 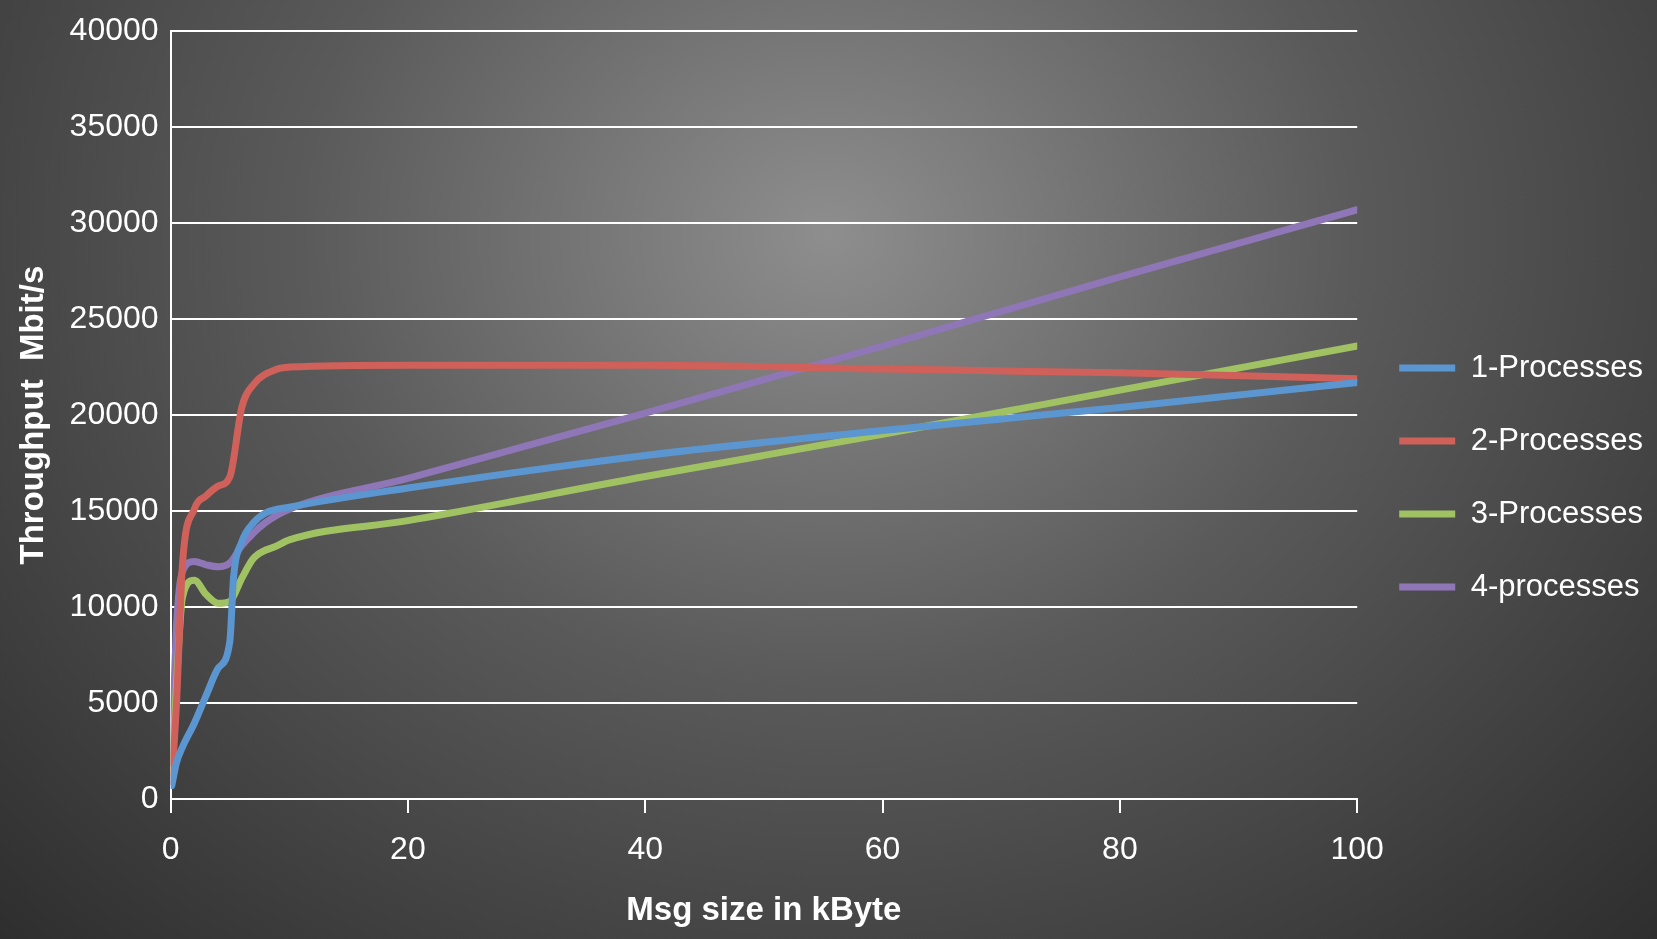 I want to click on legend-label: 3-Processes, so click(x=1557, y=512).